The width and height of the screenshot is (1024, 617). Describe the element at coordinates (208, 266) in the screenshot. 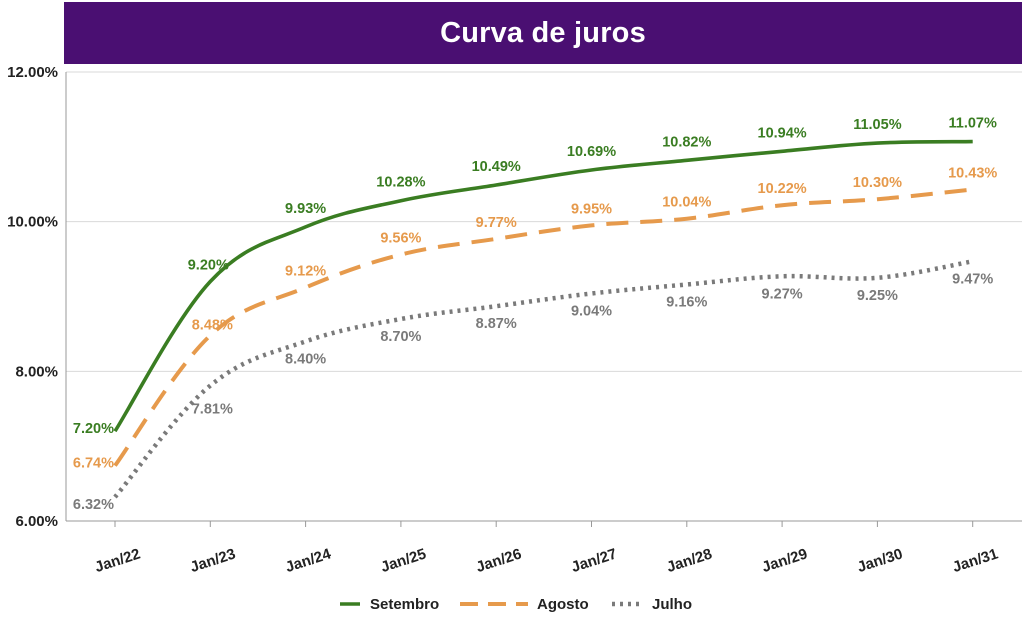

I see `data-label-setembro: 9.20%` at that location.